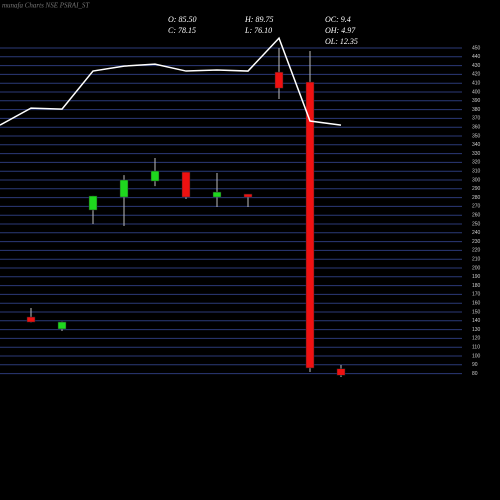  What do you see at coordinates (258, 19) in the screenshot?
I see `info-label: H: 89.75` at bounding box center [258, 19].